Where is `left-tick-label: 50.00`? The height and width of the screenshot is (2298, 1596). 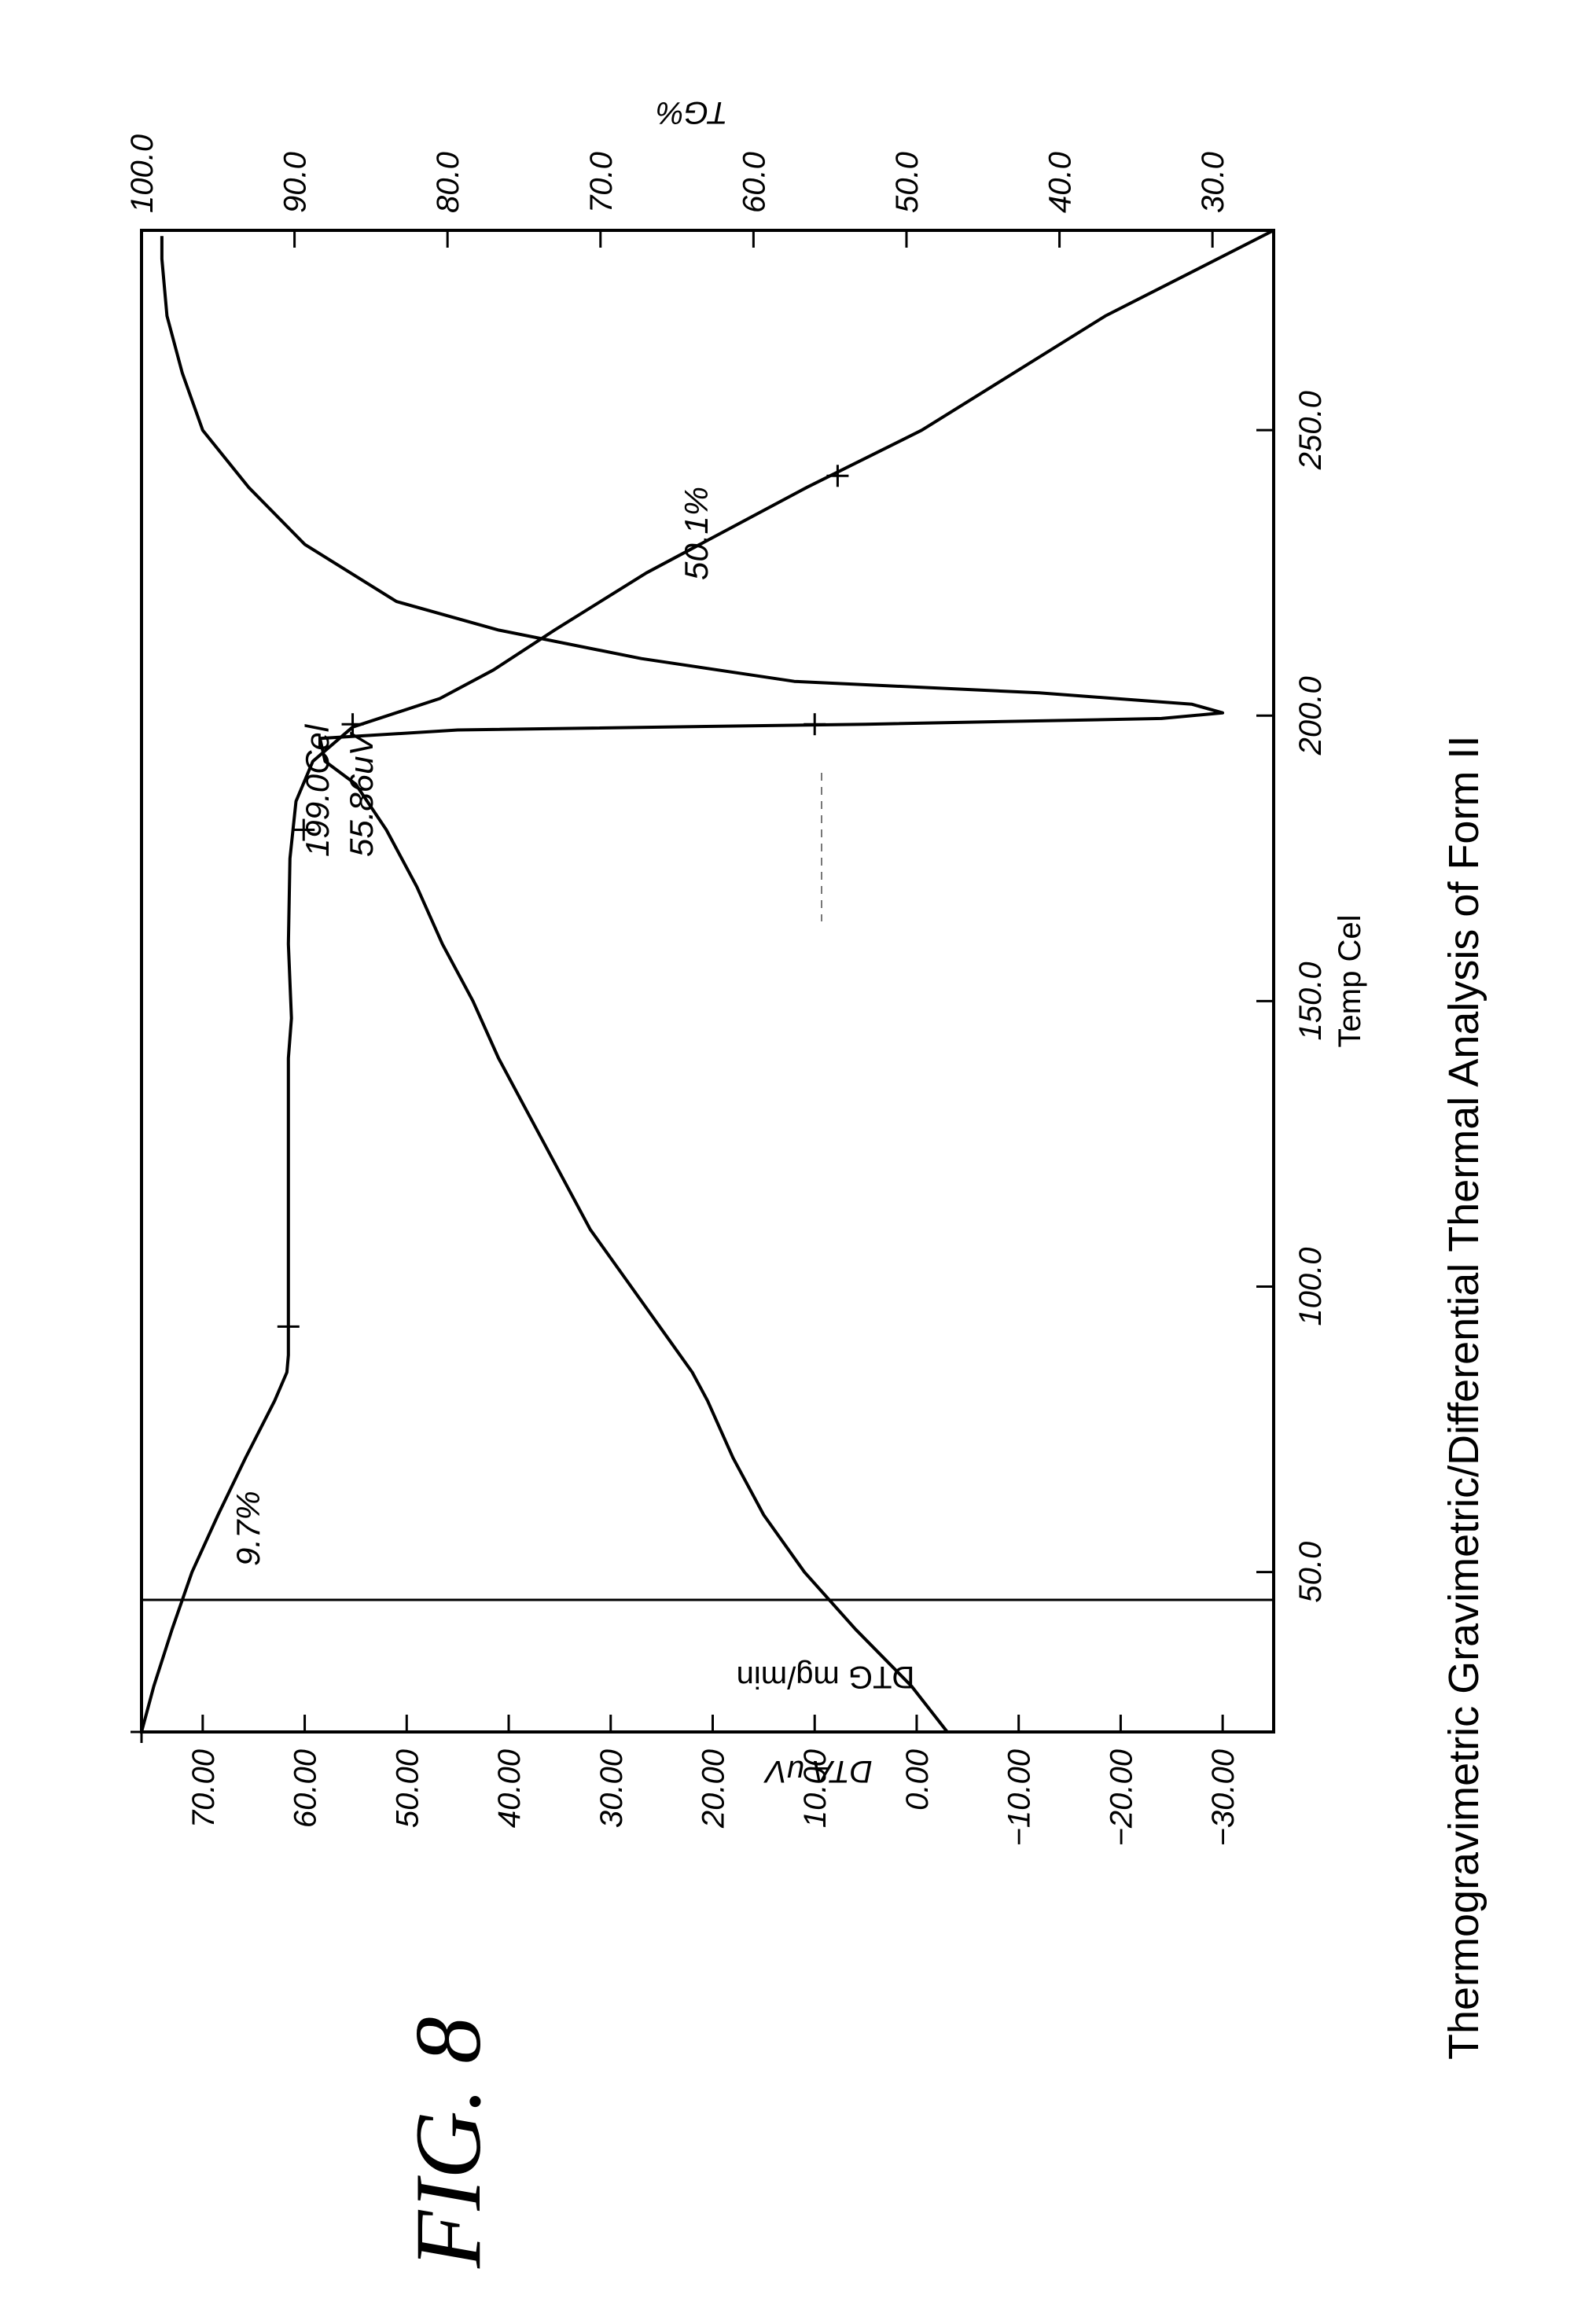
left-tick-label: 50.00 is located at coordinates (407, 1788).